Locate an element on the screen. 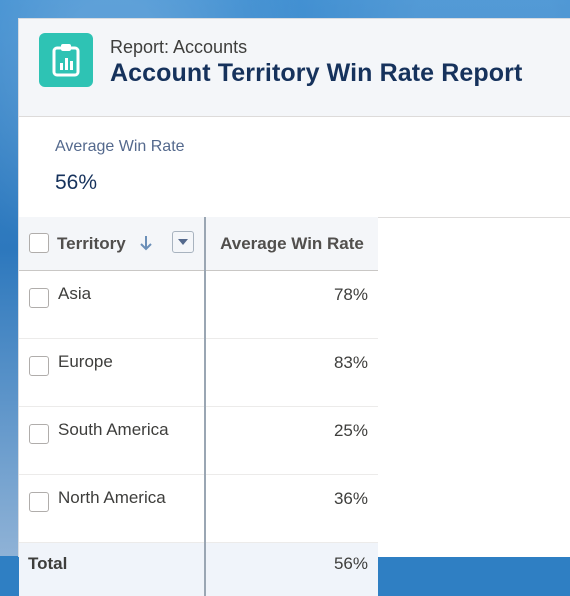 The width and height of the screenshot is (570, 596). table-row: South America 25% is located at coordinates (198, 441).